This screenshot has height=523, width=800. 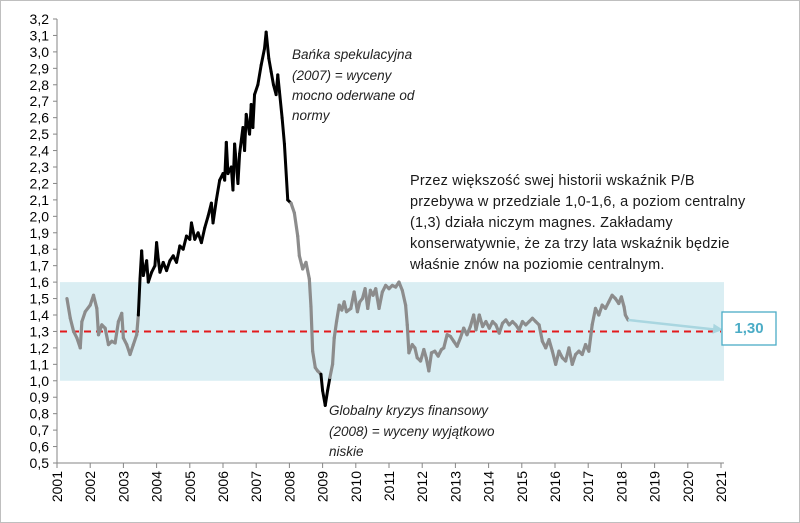 I want to click on x-tick-label: 2004, so click(x=157, y=486).